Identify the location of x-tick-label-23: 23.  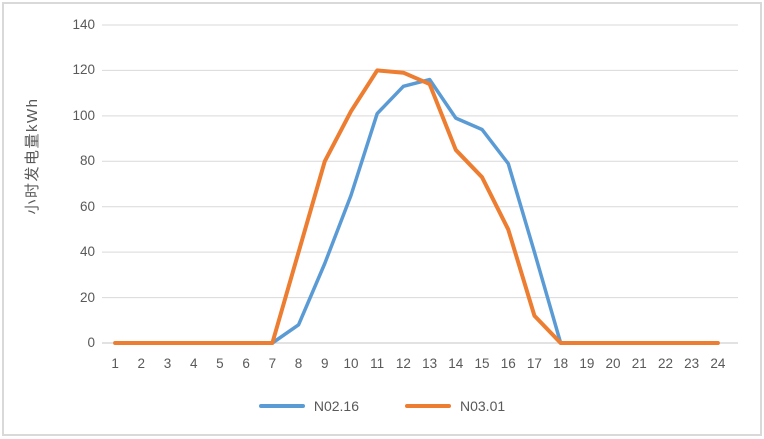
(692, 363).